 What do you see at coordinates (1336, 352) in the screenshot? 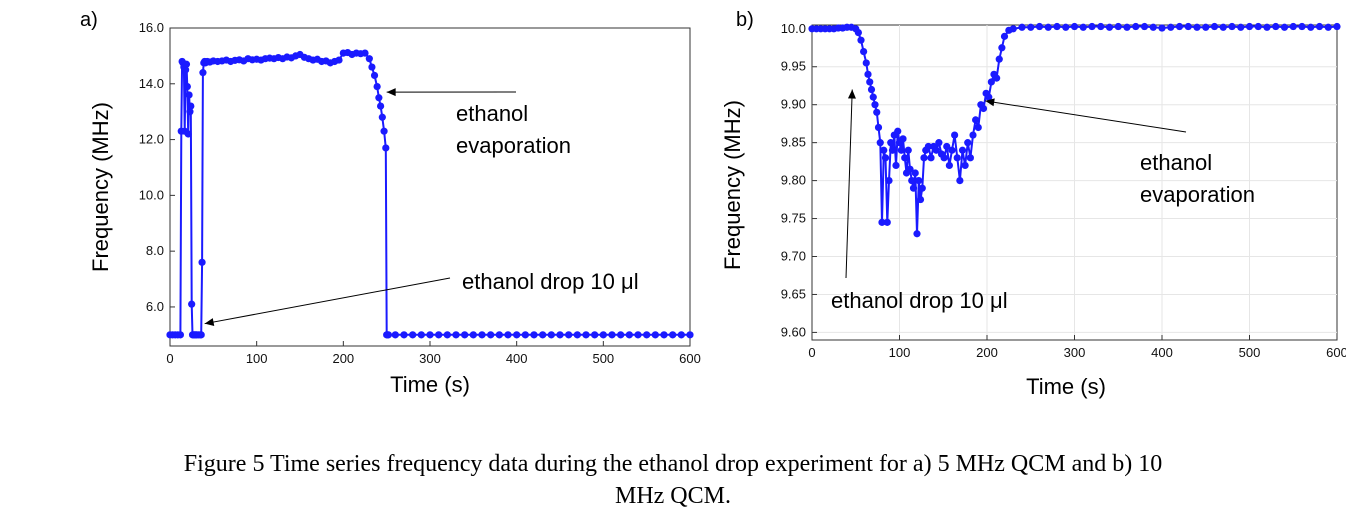
I see `x-tick-label-b: 600` at bounding box center [1336, 352].